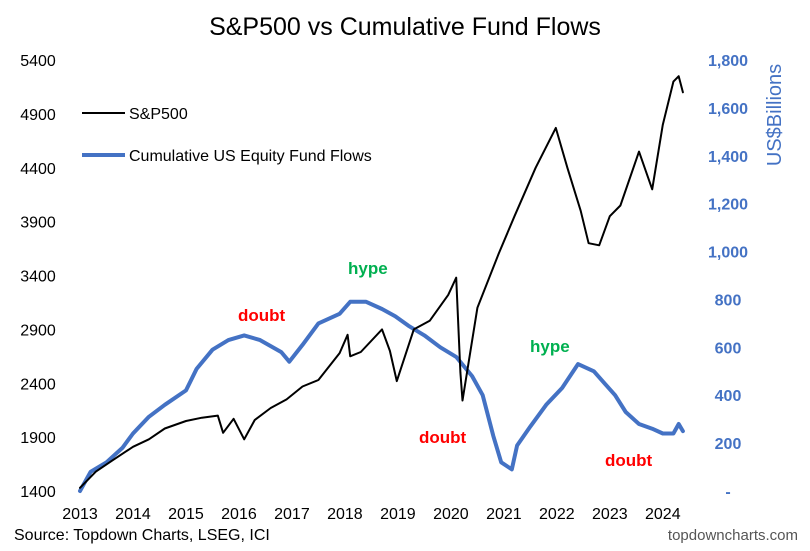 The image size is (810, 551). What do you see at coordinates (239, 514) in the screenshot?
I see `x-tick-label: 2016` at bounding box center [239, 514].